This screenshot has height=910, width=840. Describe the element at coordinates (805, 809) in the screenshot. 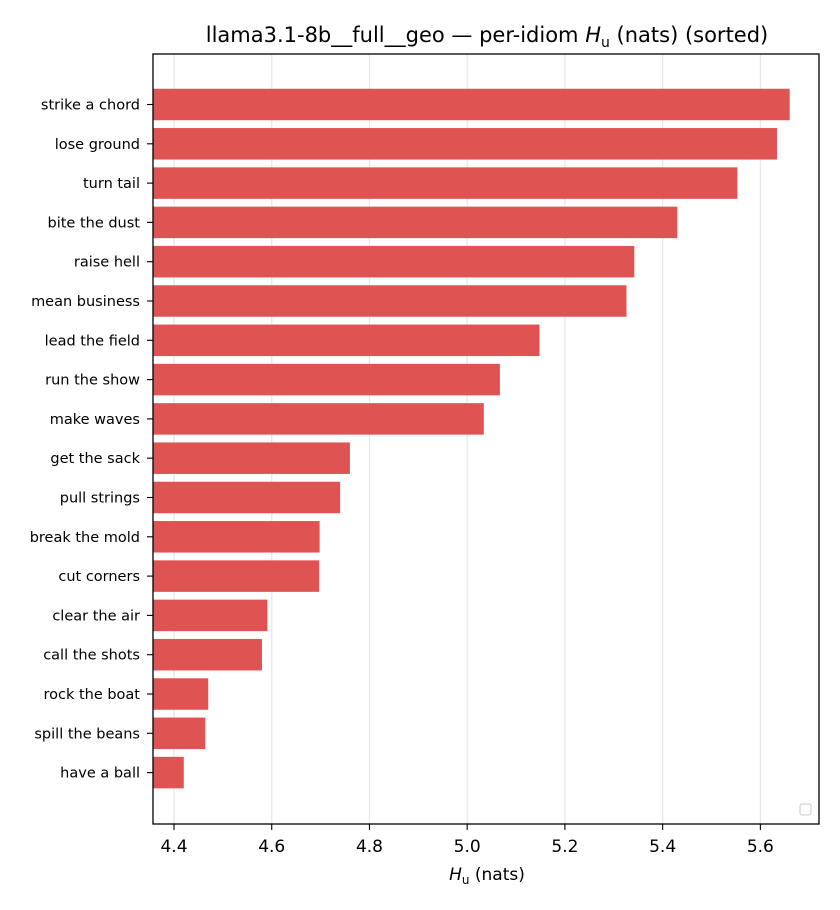

I see `legend-box` at that location.